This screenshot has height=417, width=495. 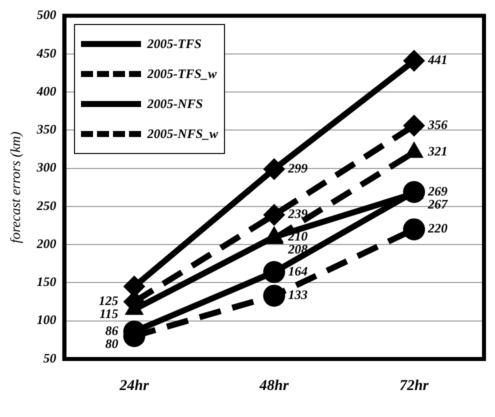 What do you see at coordinates (112, 330) in the screenshot?
I see `data-label: 86` at bounding box center [112, 330].